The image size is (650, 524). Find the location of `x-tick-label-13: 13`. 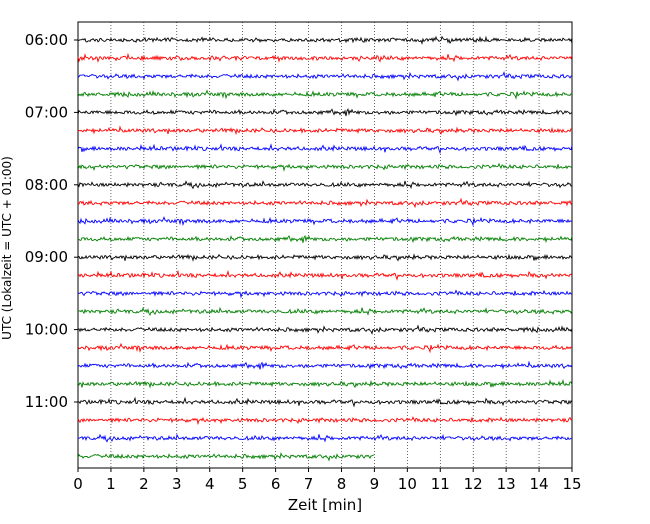

x-tick-label-13: 13 is located at coordinates (506, 484).